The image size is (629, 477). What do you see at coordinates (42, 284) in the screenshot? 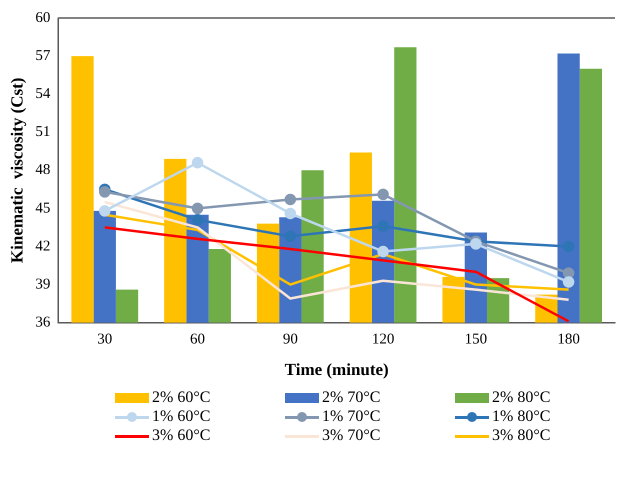
I see `y-tick-label: 39` at bounding box center [42, 284].